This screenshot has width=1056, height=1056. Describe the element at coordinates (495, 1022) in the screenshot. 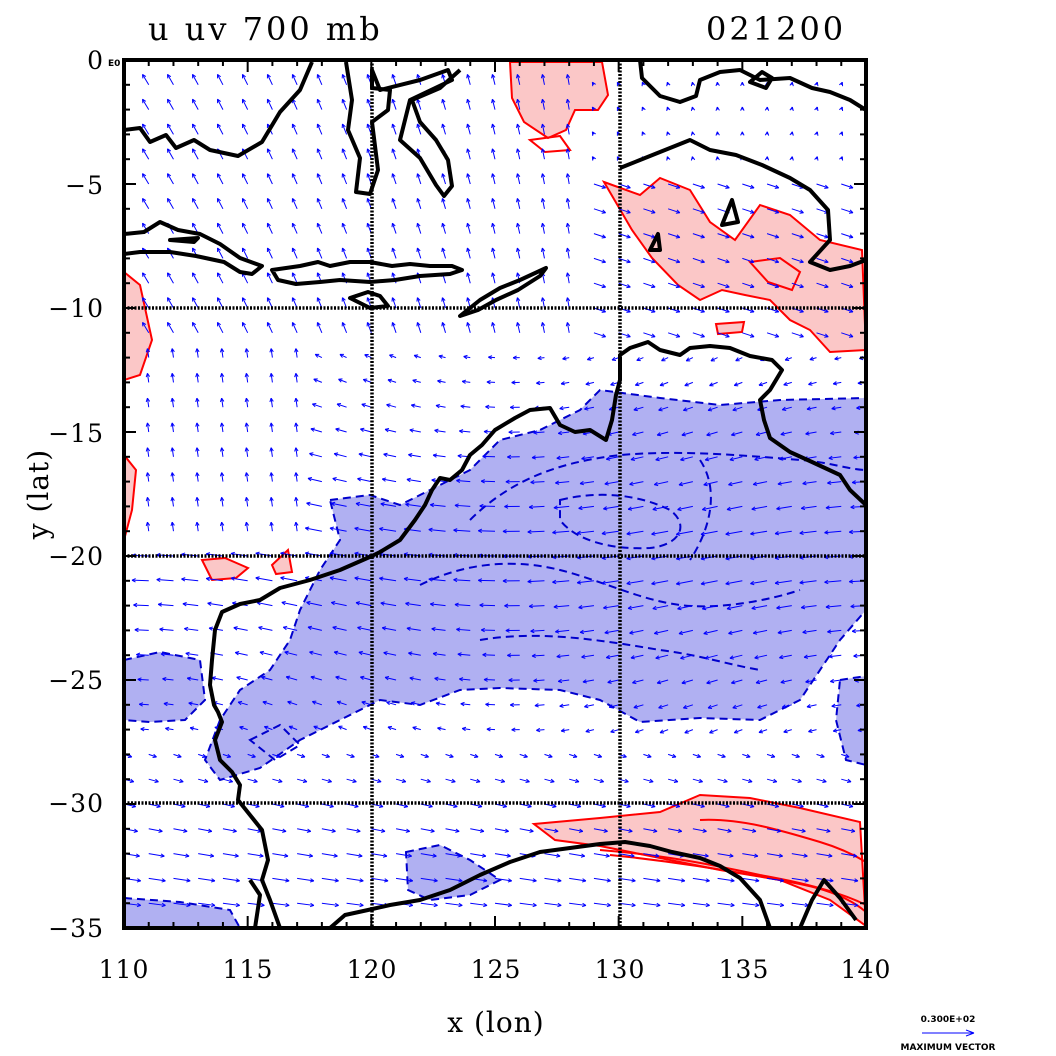

I see `x-axis-label: x (lon)` at that location.